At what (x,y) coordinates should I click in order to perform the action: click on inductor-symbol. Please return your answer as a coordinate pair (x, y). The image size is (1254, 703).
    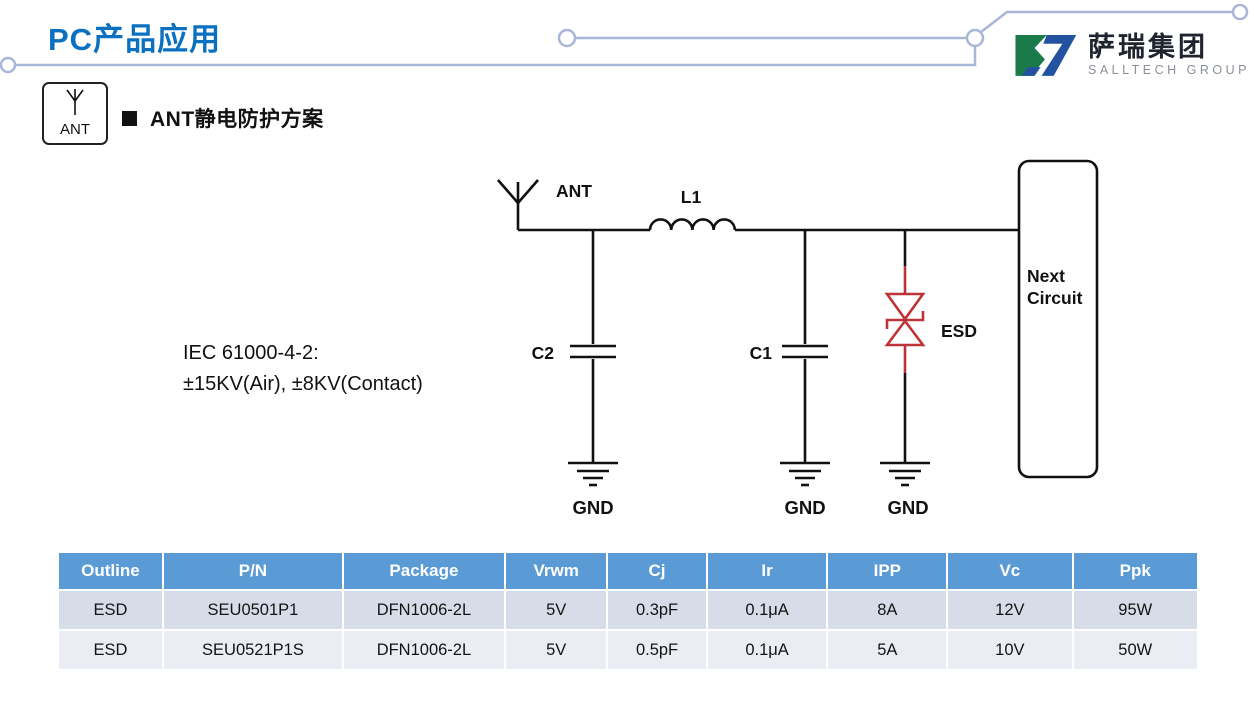
    Looking at the image, I should click on (692, 224).